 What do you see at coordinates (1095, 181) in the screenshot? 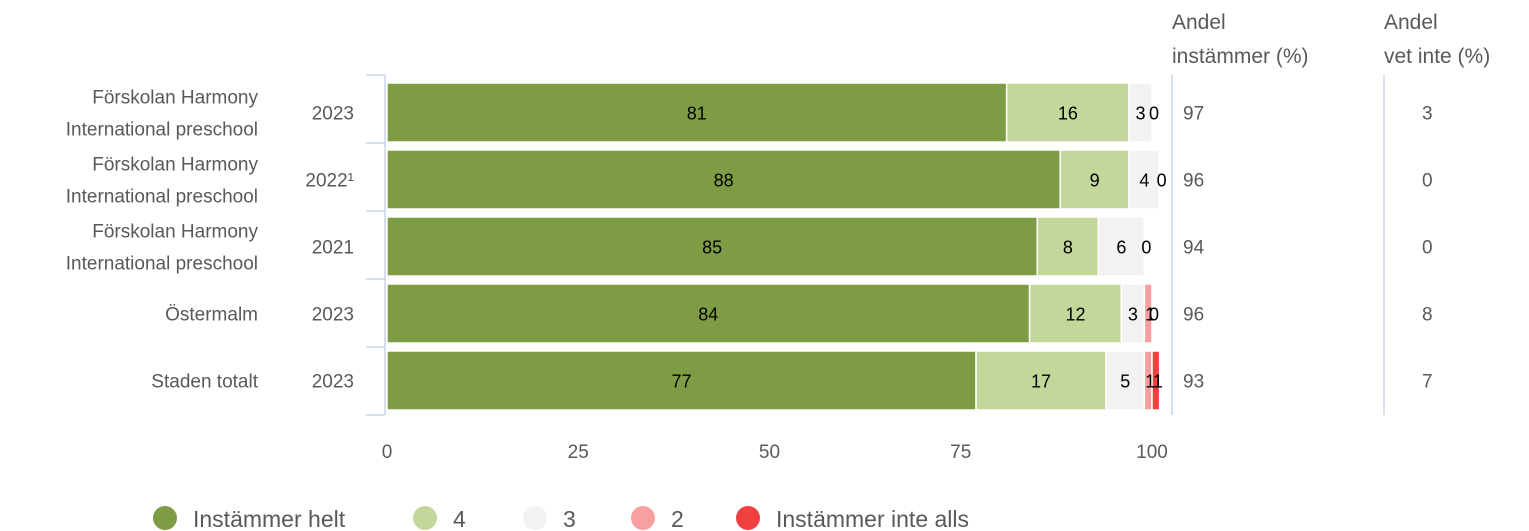
I see `segment-value-label: 9` at bounding box center [1095, 181].